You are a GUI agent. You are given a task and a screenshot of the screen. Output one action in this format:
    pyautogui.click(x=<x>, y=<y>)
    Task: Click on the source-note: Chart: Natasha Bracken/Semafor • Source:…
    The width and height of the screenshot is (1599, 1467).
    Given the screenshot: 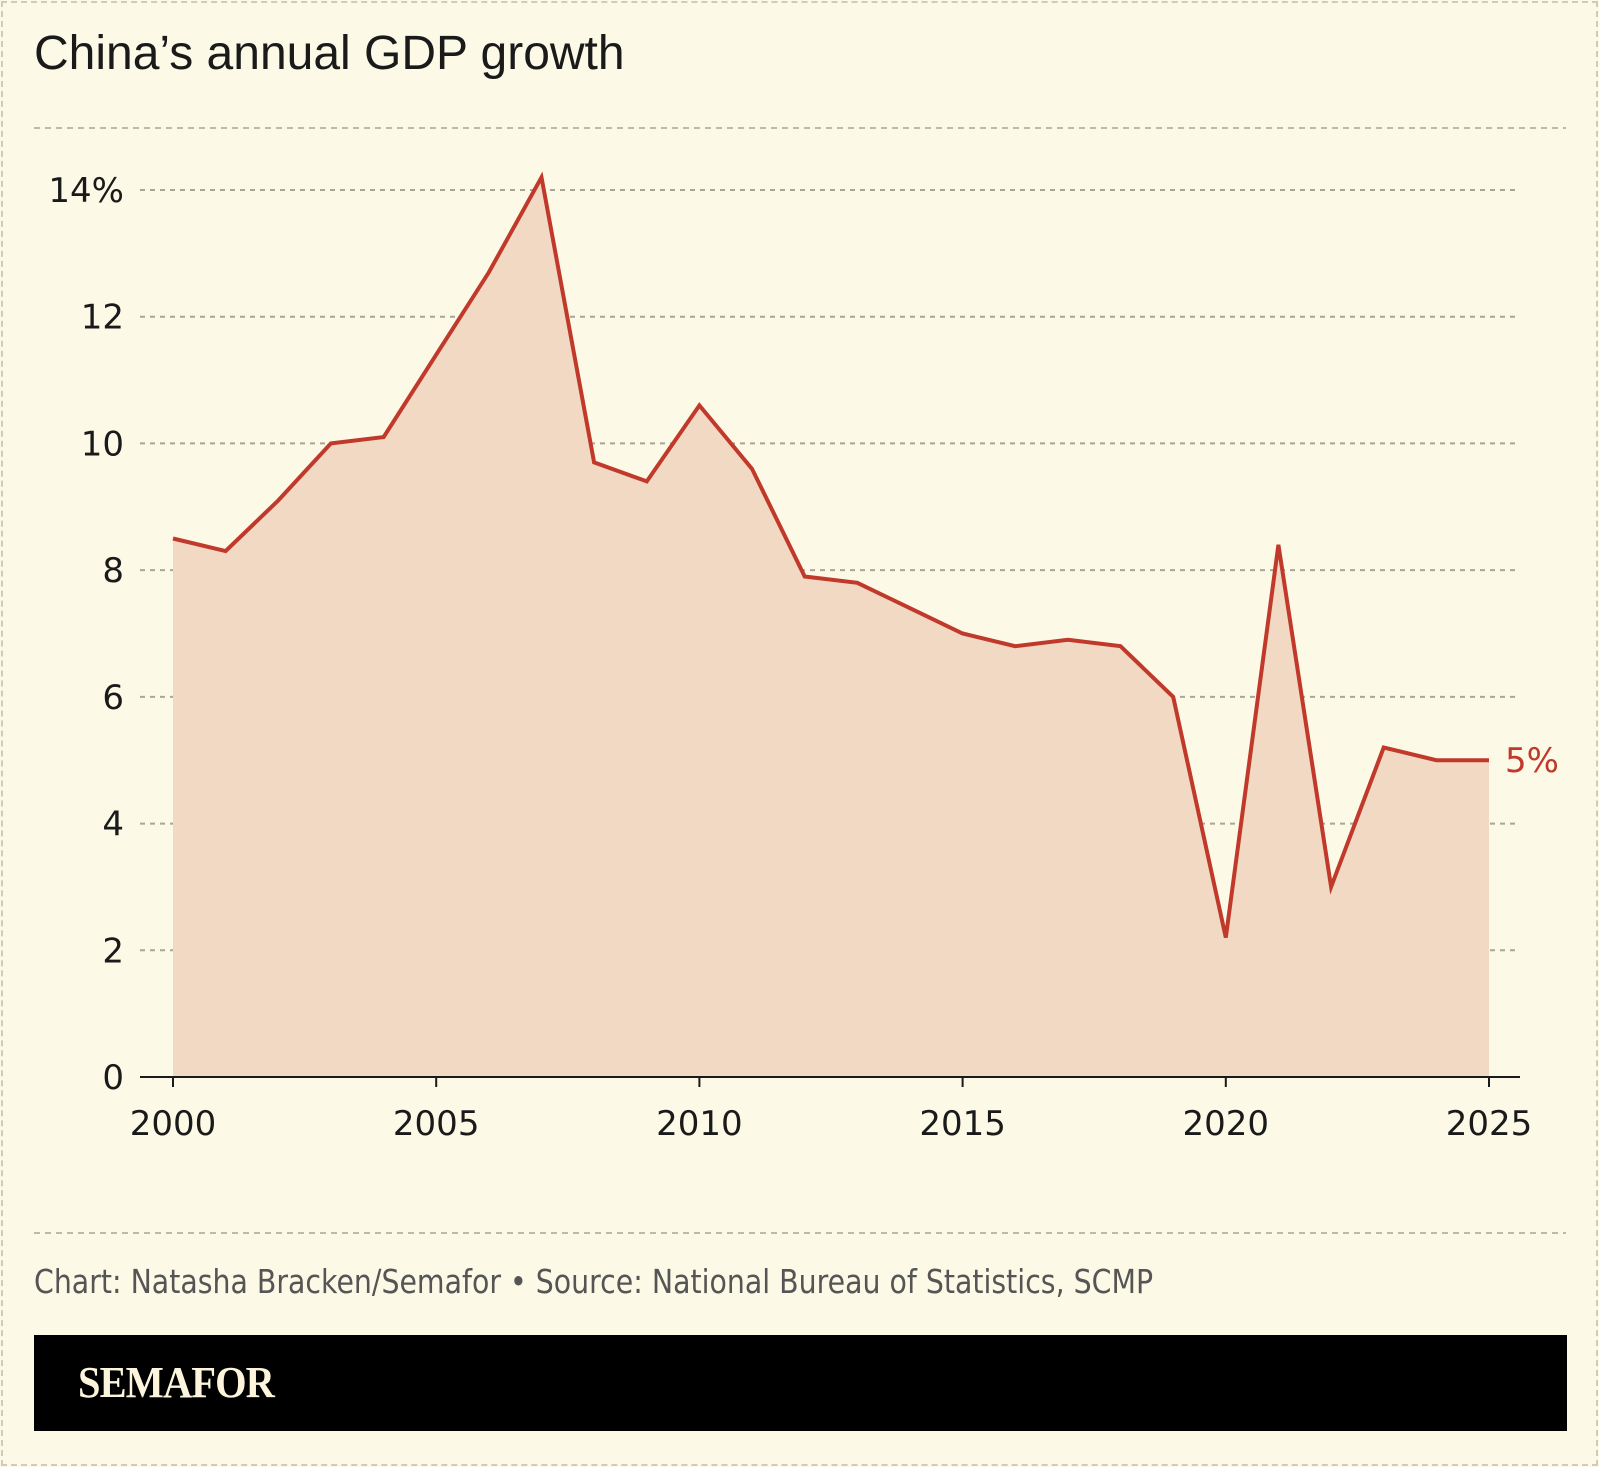 What is the action you would take?
    pyautogui.click(x=594, y=1281)
    